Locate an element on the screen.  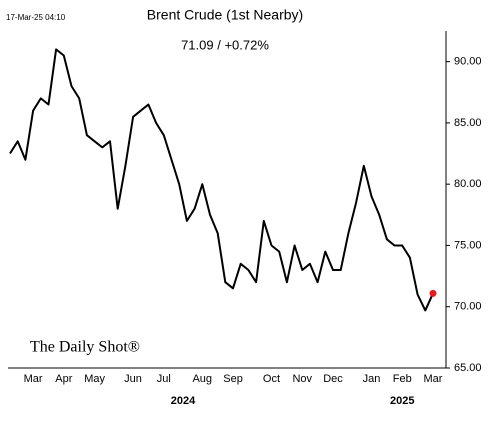
last-point is located at coordinates (433, 293).